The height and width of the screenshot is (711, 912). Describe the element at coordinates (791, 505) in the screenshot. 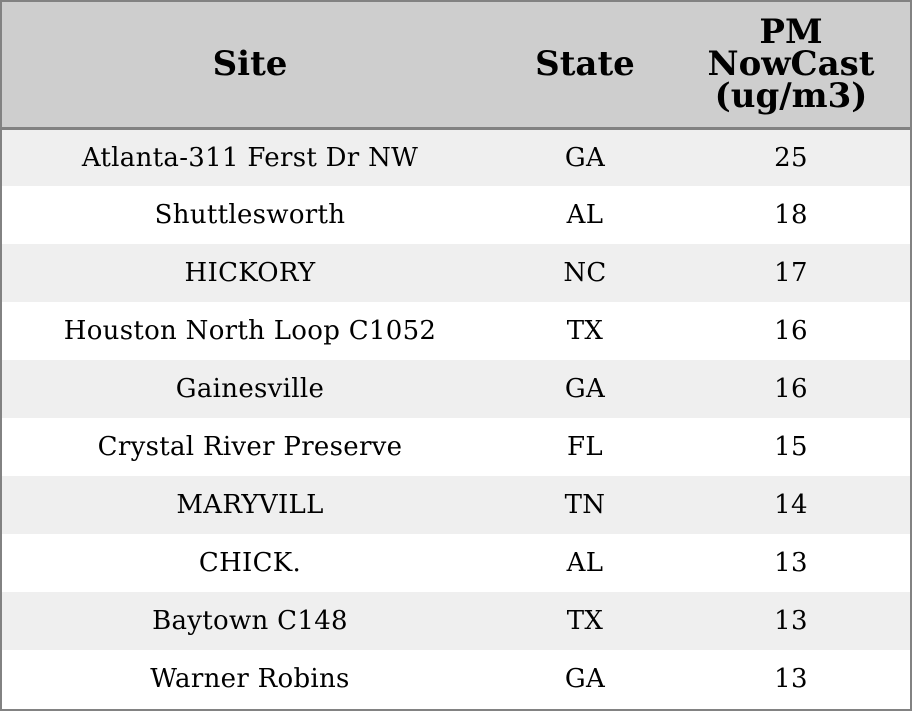

I see `cell-pm-value: 14` at that location.